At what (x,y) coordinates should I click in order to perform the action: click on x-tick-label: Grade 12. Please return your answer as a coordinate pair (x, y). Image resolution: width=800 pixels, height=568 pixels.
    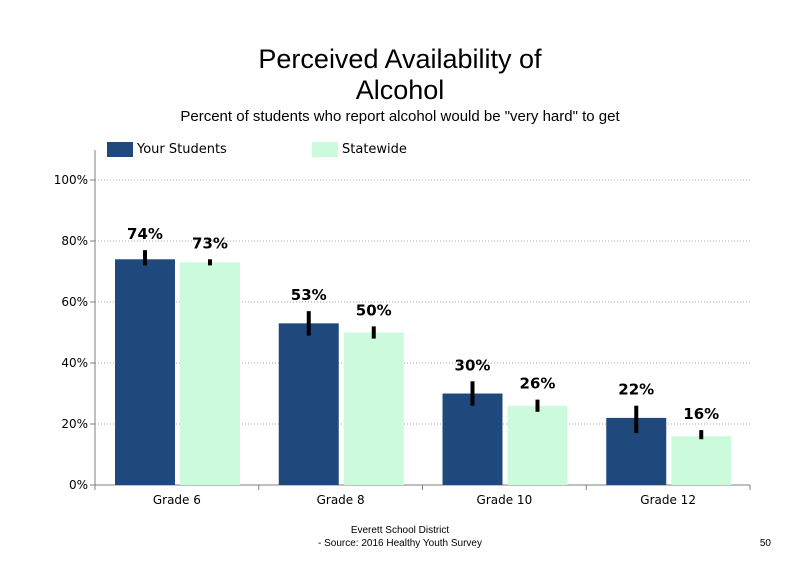
    Looking at the image, I should click on (668, 500).